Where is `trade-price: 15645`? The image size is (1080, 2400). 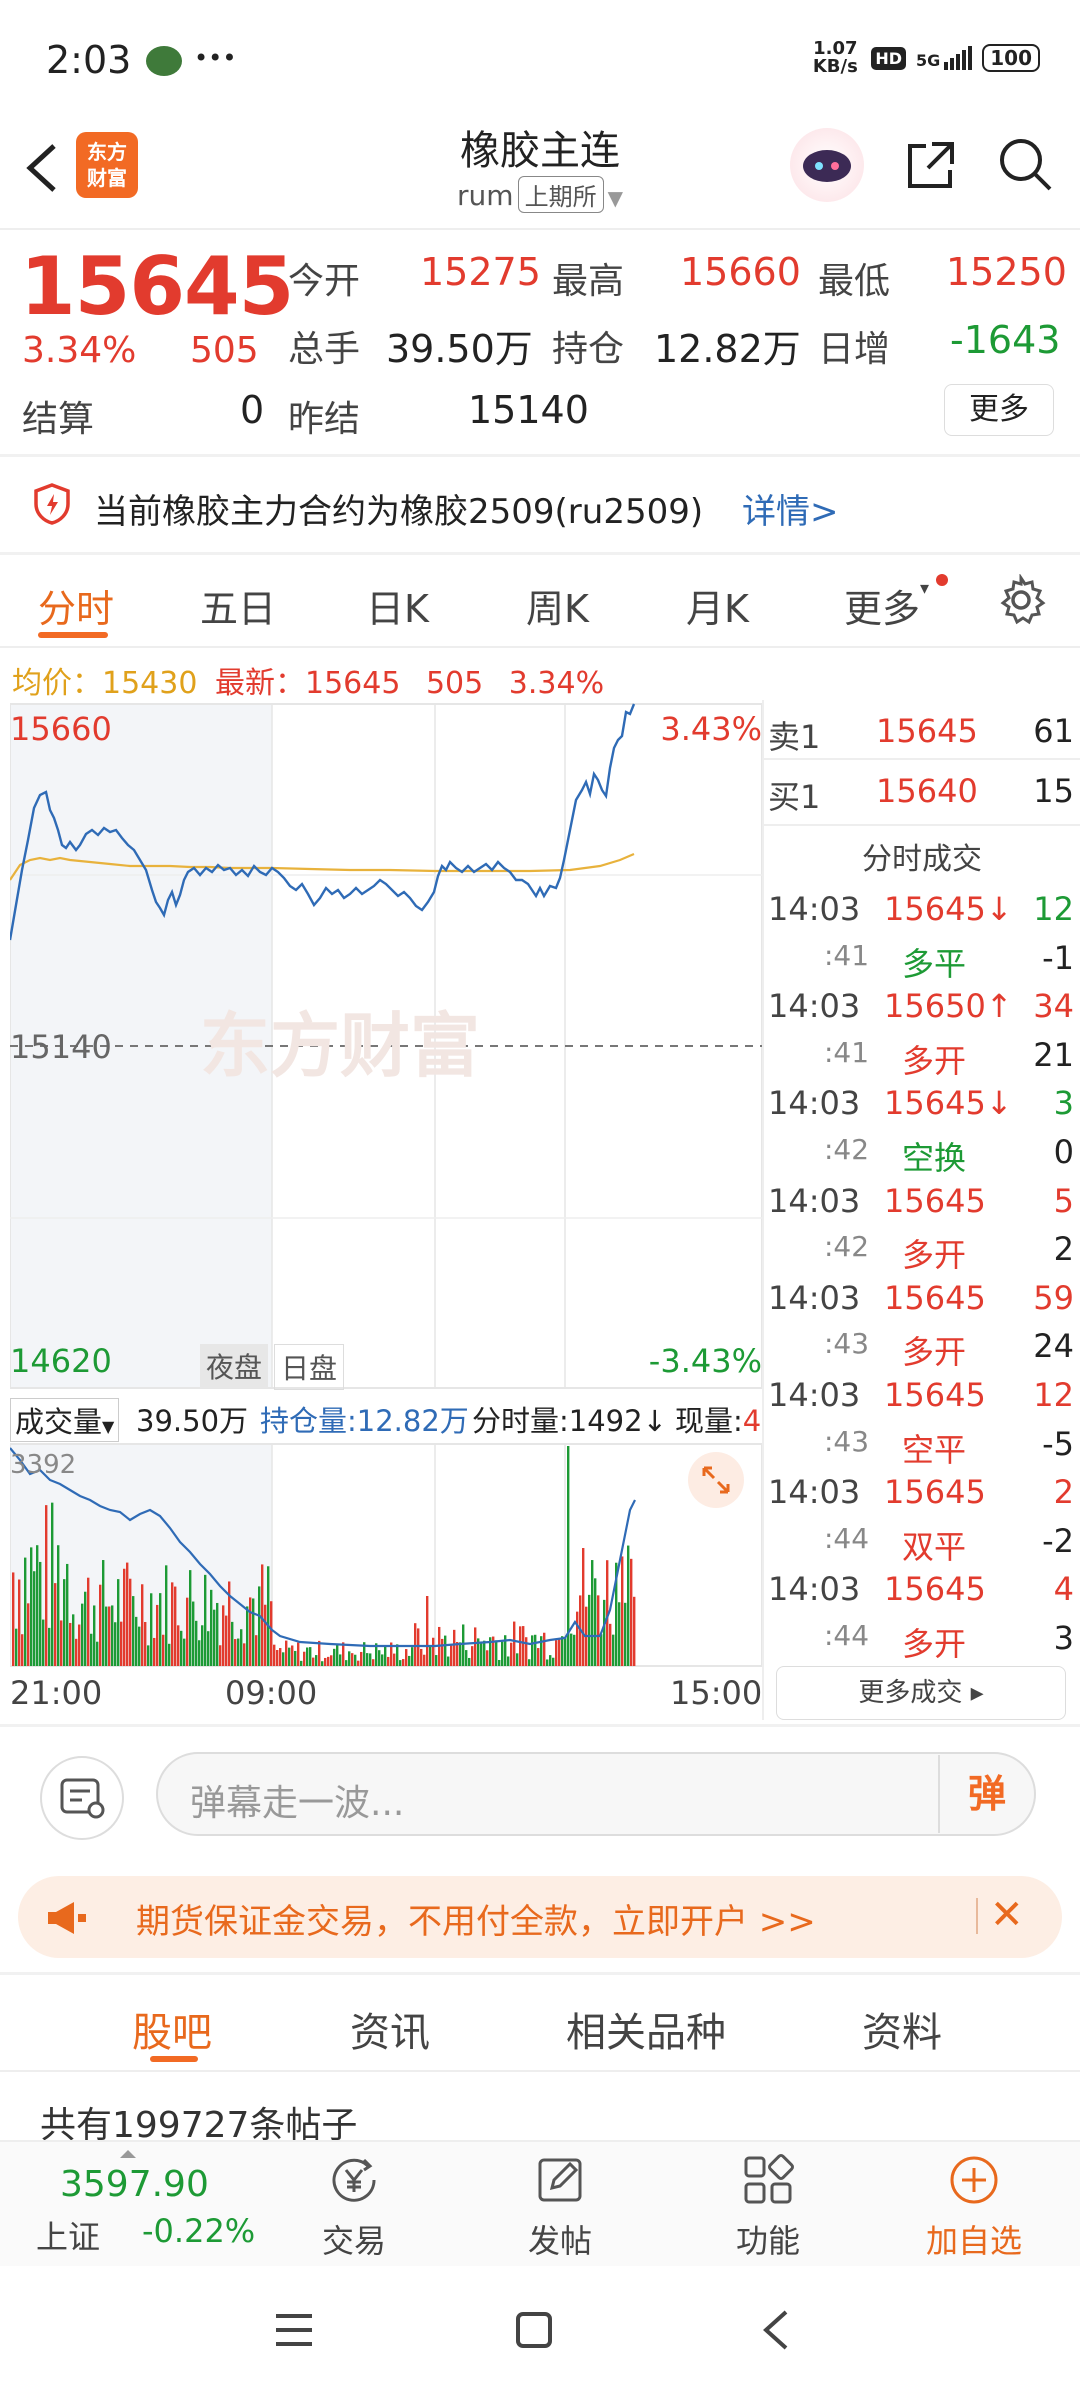 trade-price: 15645 is located at coordinates (935, 1297).